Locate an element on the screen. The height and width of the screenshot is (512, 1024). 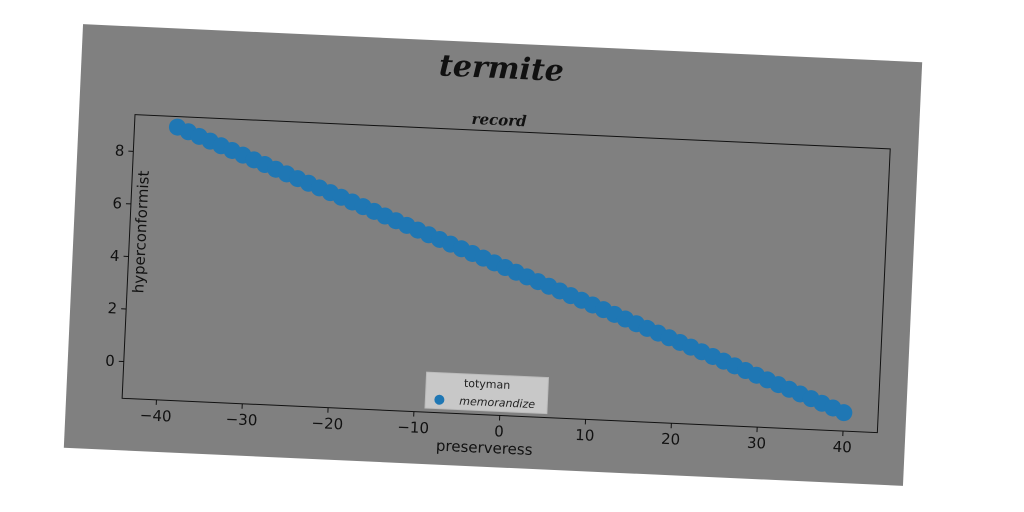
x-tick-label: −10 is located at coordinates (413, 427).